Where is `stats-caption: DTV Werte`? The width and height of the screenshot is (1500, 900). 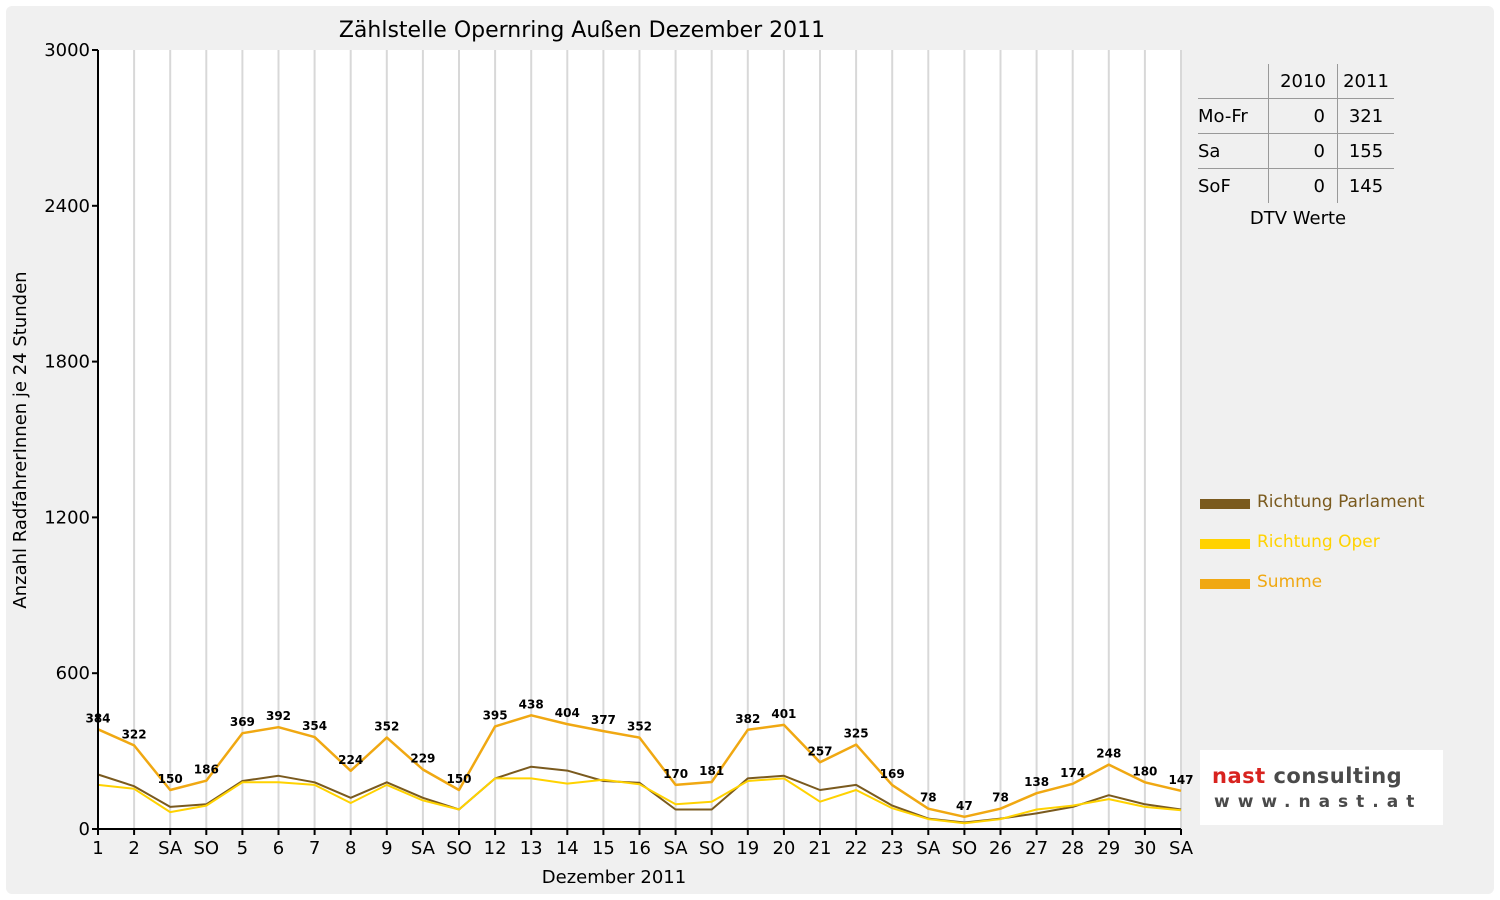
stats-caption: DTV Werte is located at coordinates (1298, 218).